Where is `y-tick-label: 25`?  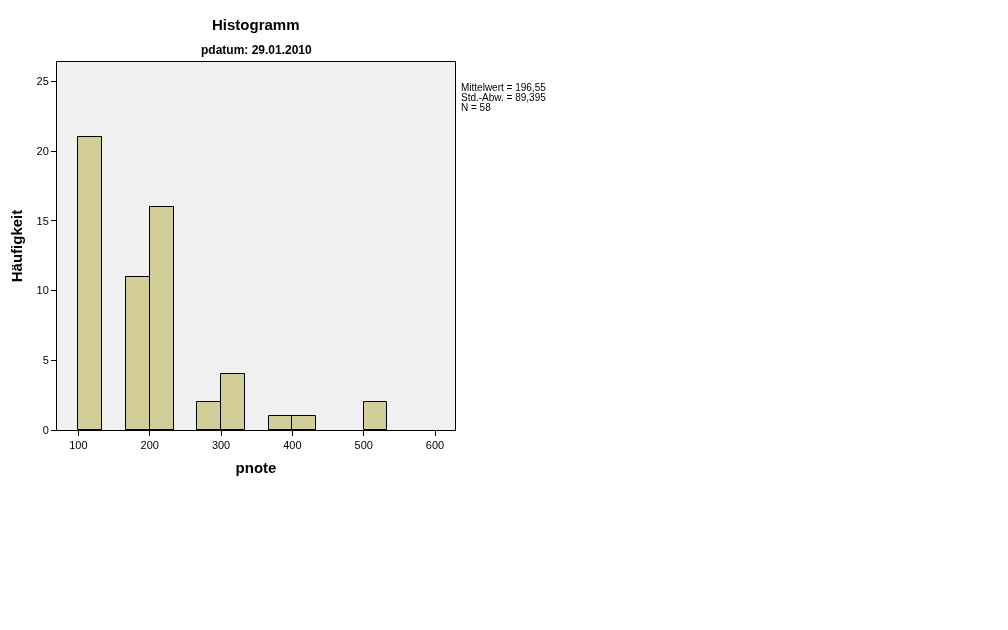
y-tick-label: 25 is located at coordinates (42, 81).